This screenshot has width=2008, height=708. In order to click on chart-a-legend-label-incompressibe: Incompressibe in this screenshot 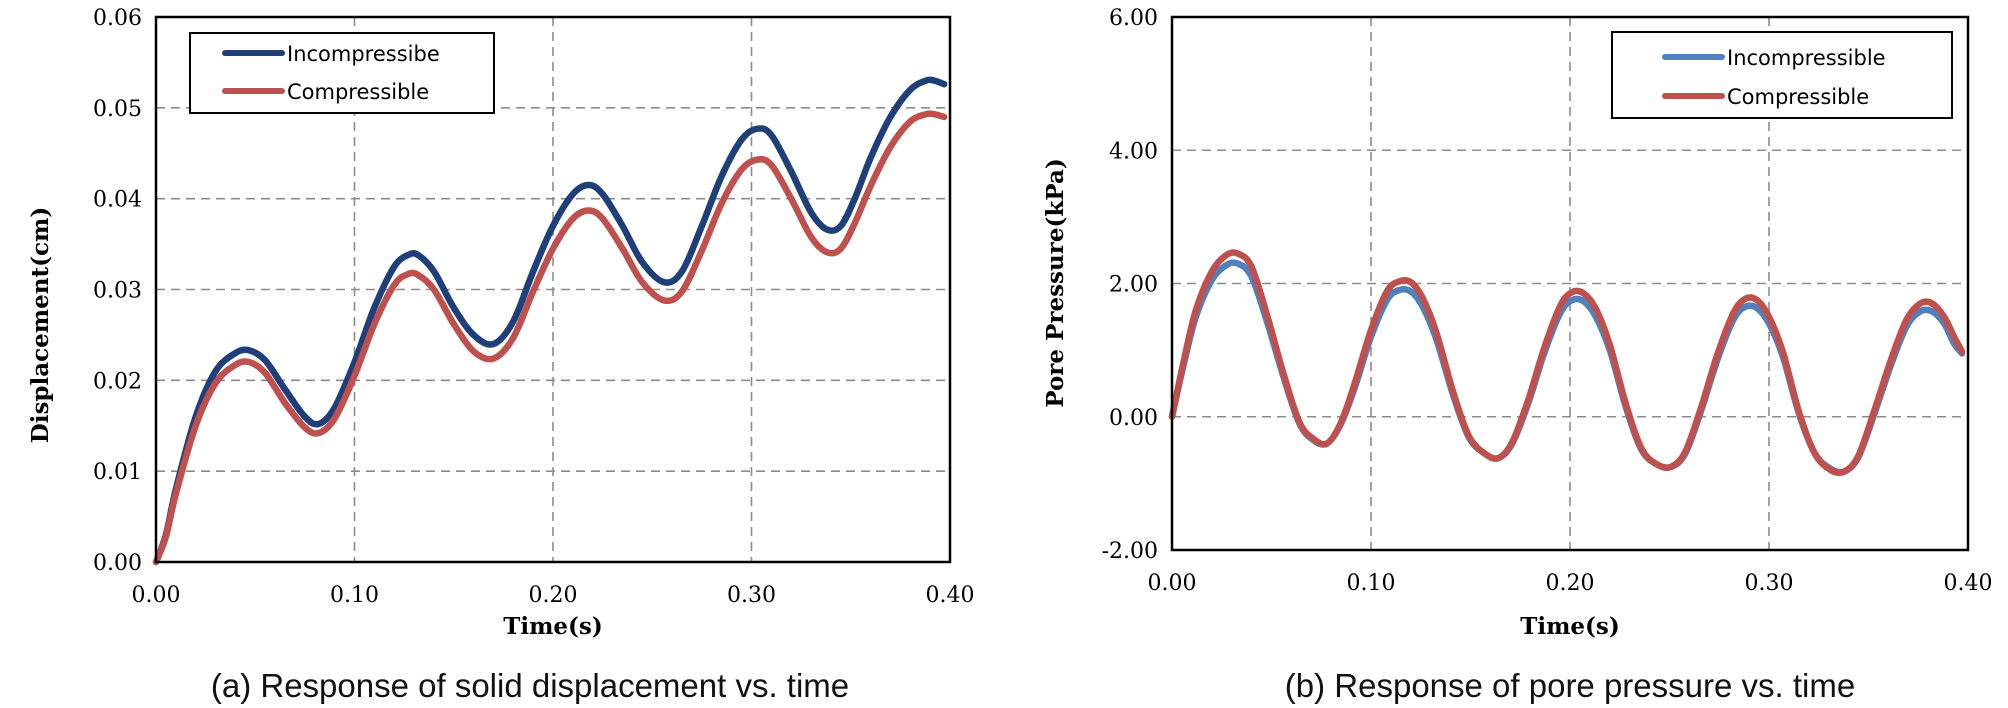, I will do `click(363, 54)`.